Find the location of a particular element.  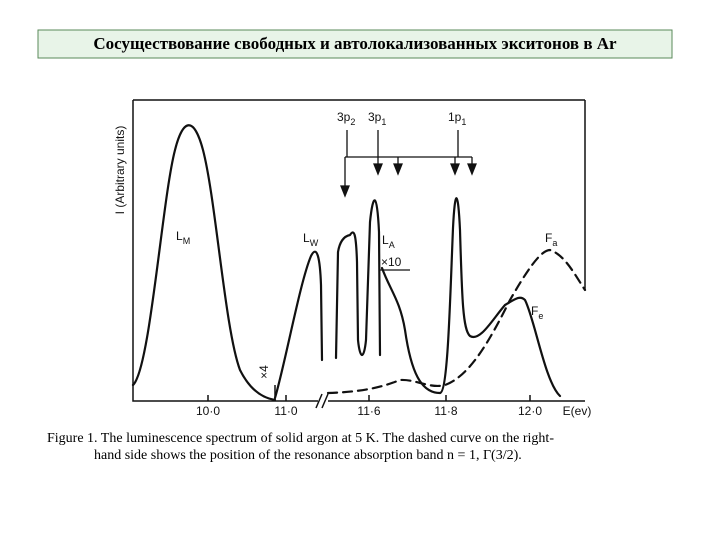

figure-label: 3p1 is located at coordinates (377, 118).